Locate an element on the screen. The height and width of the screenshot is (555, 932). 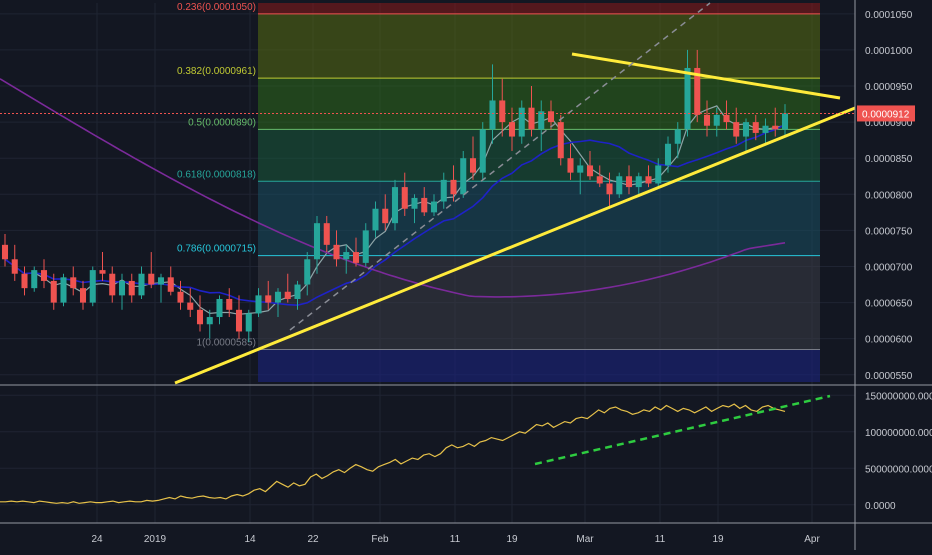
x-tick-label: 2019 is located at coordinates (155, 539).